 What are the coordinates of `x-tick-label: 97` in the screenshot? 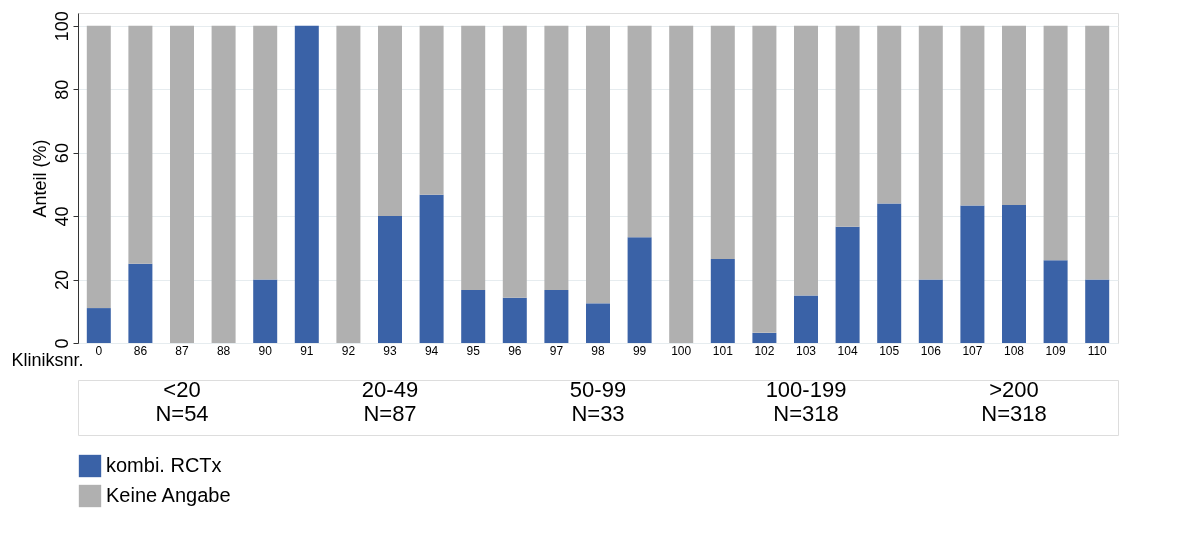 It's located at (556, 350).